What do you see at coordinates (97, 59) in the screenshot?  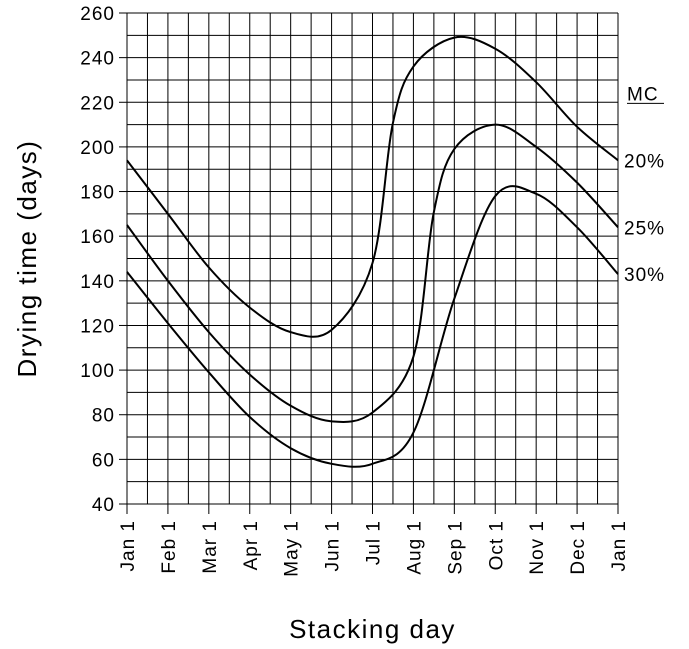 I see `y-tick-label: 240` at bounding box center [97, 59].